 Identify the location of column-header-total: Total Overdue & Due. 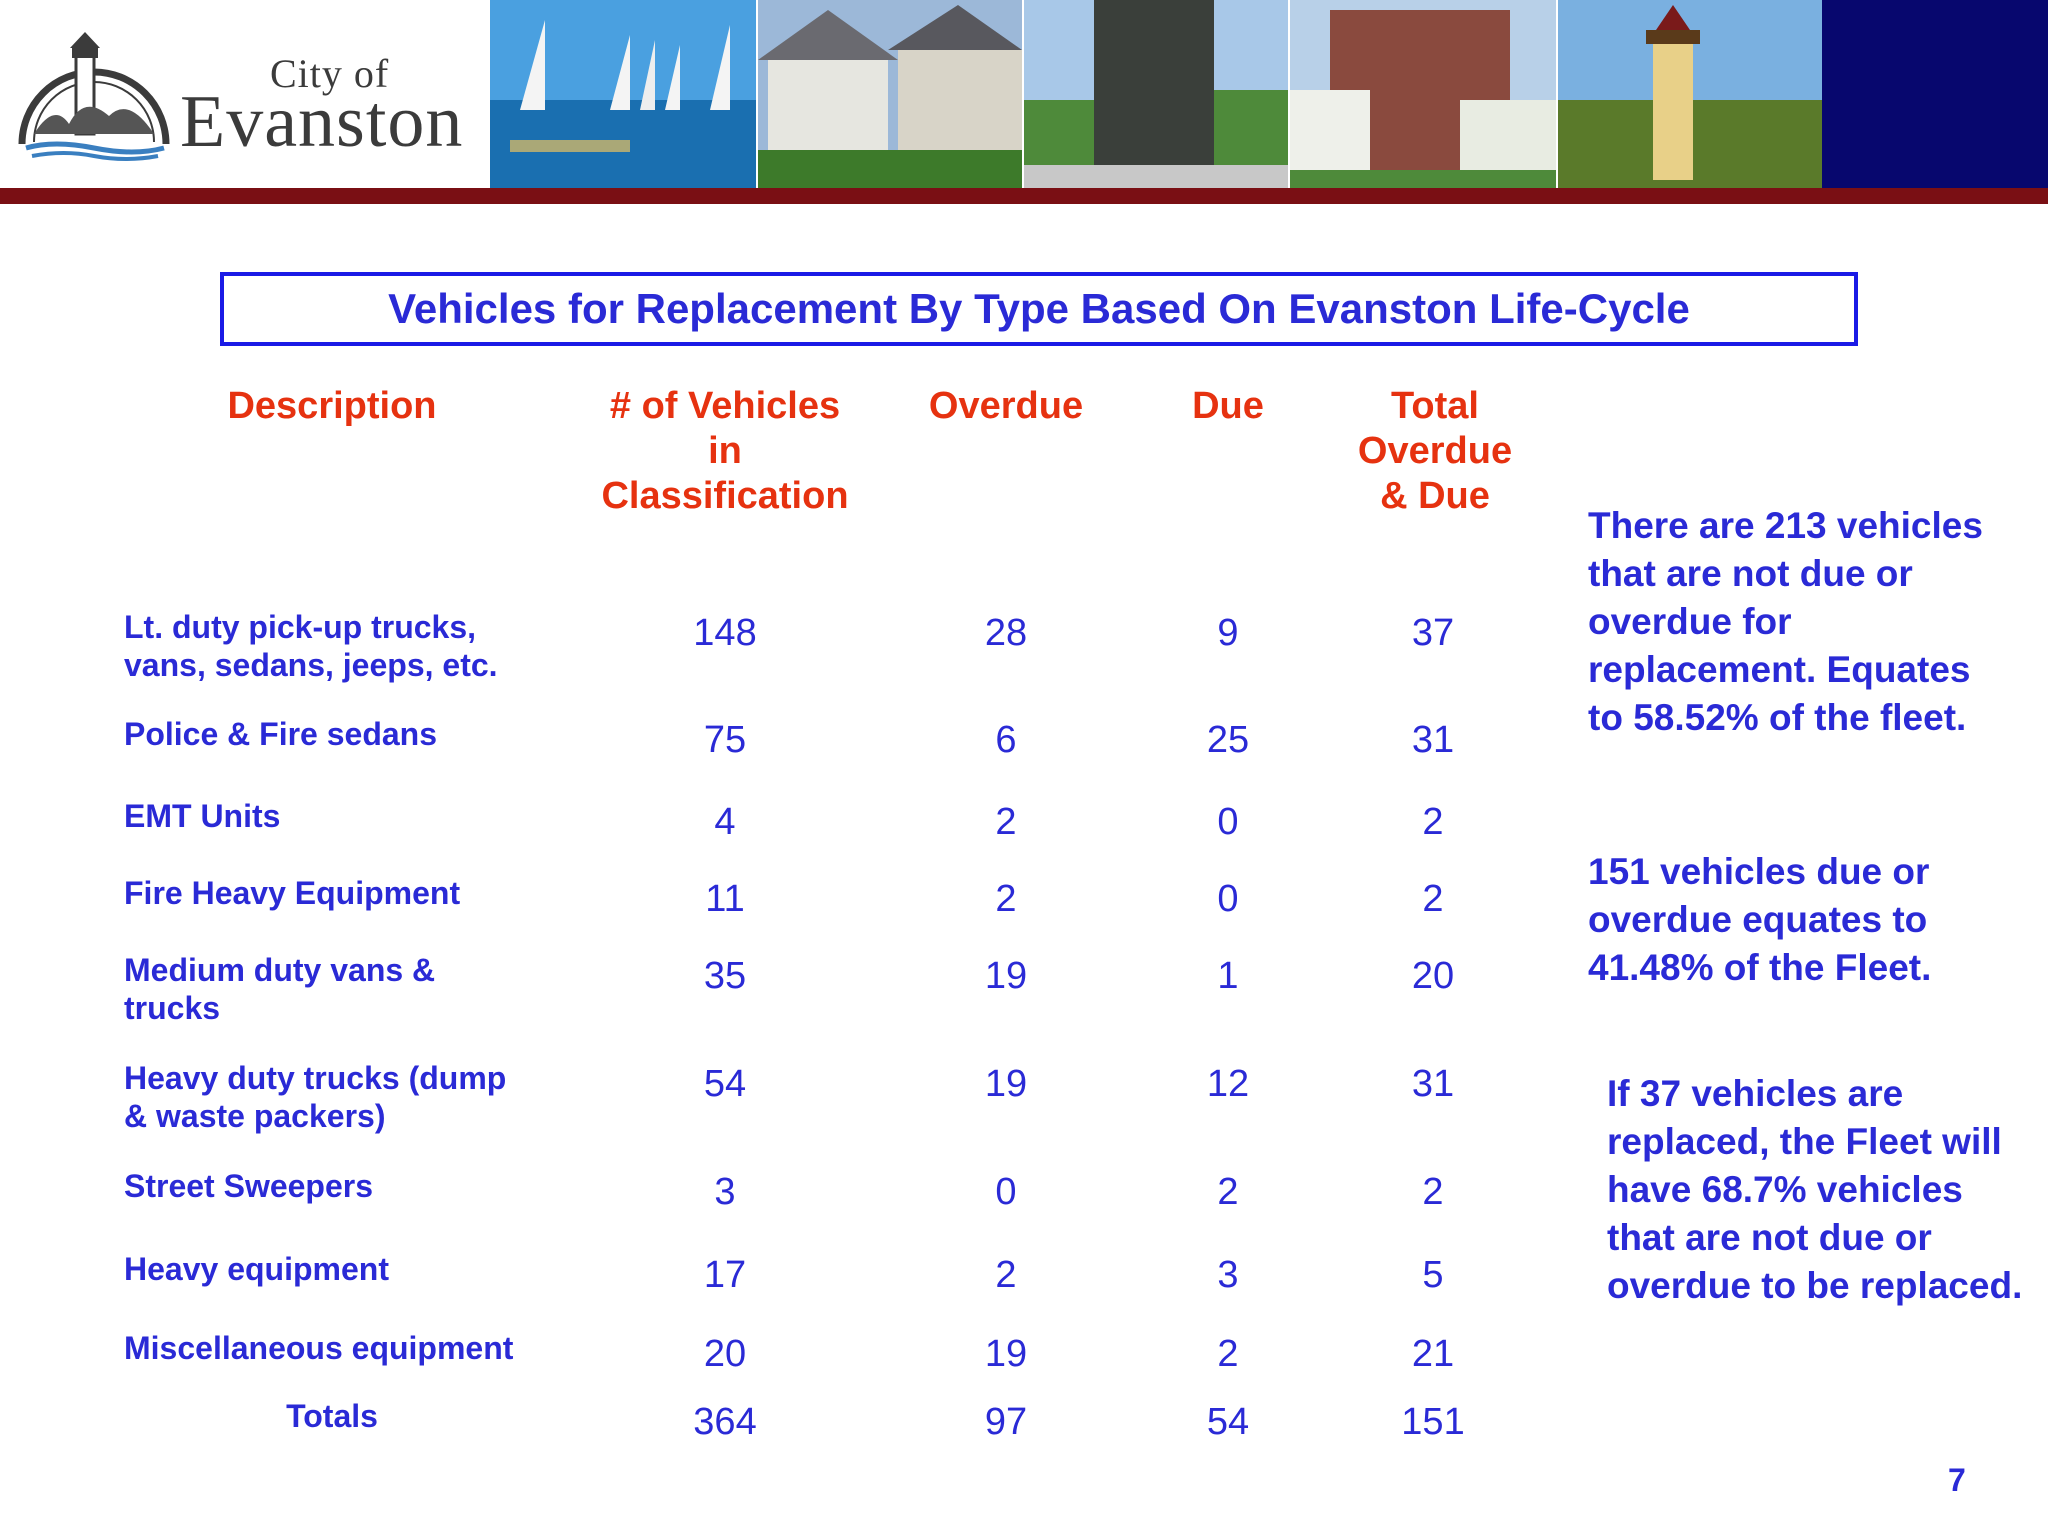
(1435, 451).